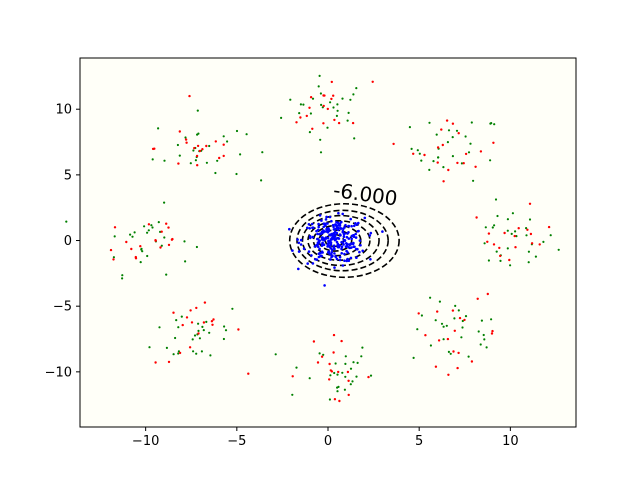 This screenshot has width=640, height=480. What do you see at coordinates (68, 241) in the screenshot?
I see `y-tick-label: 0` at bounding box center [68, 241].